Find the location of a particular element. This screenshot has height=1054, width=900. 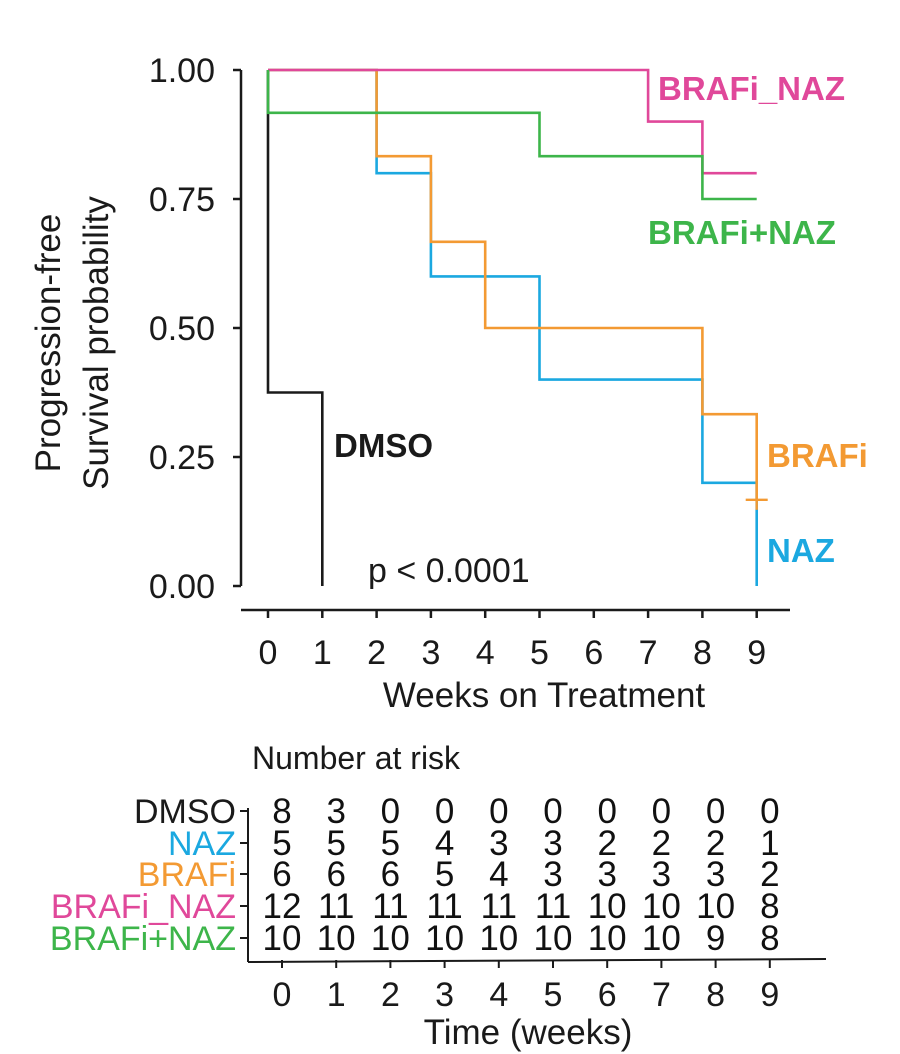

y-tick-group: 0.00 0.25 0.50 0.75 1.00 is located at coordinates (195, 329).